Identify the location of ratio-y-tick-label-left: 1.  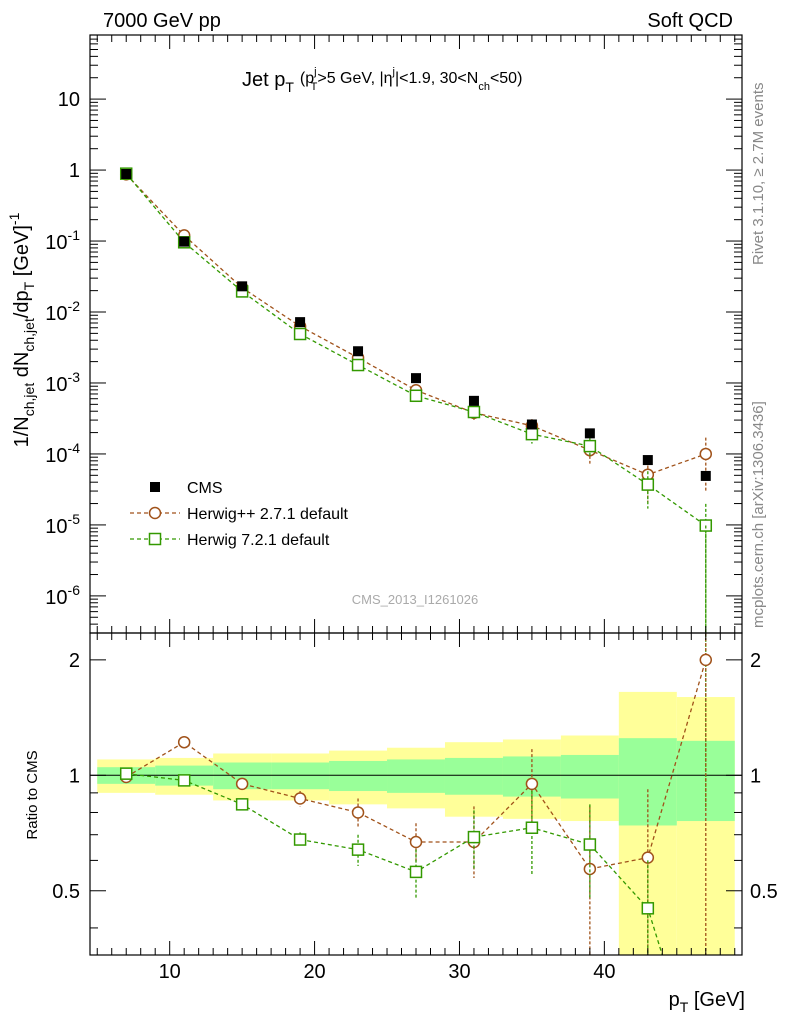
(74, 776).